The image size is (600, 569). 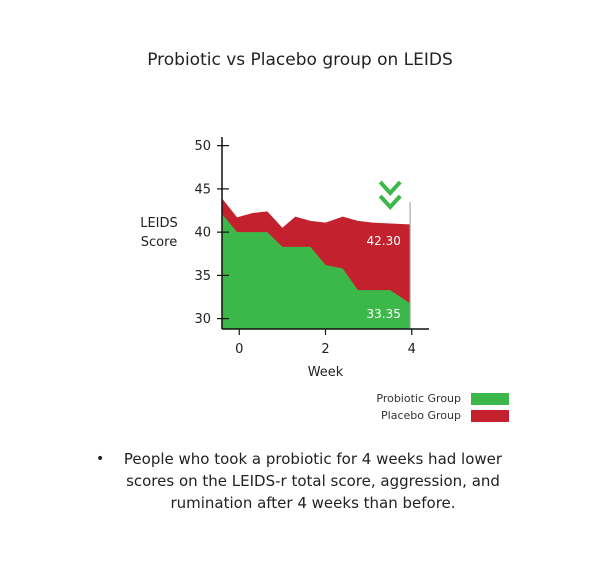 What do you see at coordinates (384, 314) in the screenshot?
I see `data-label-probiotic: 33.35` at bounding box center [384, 314].